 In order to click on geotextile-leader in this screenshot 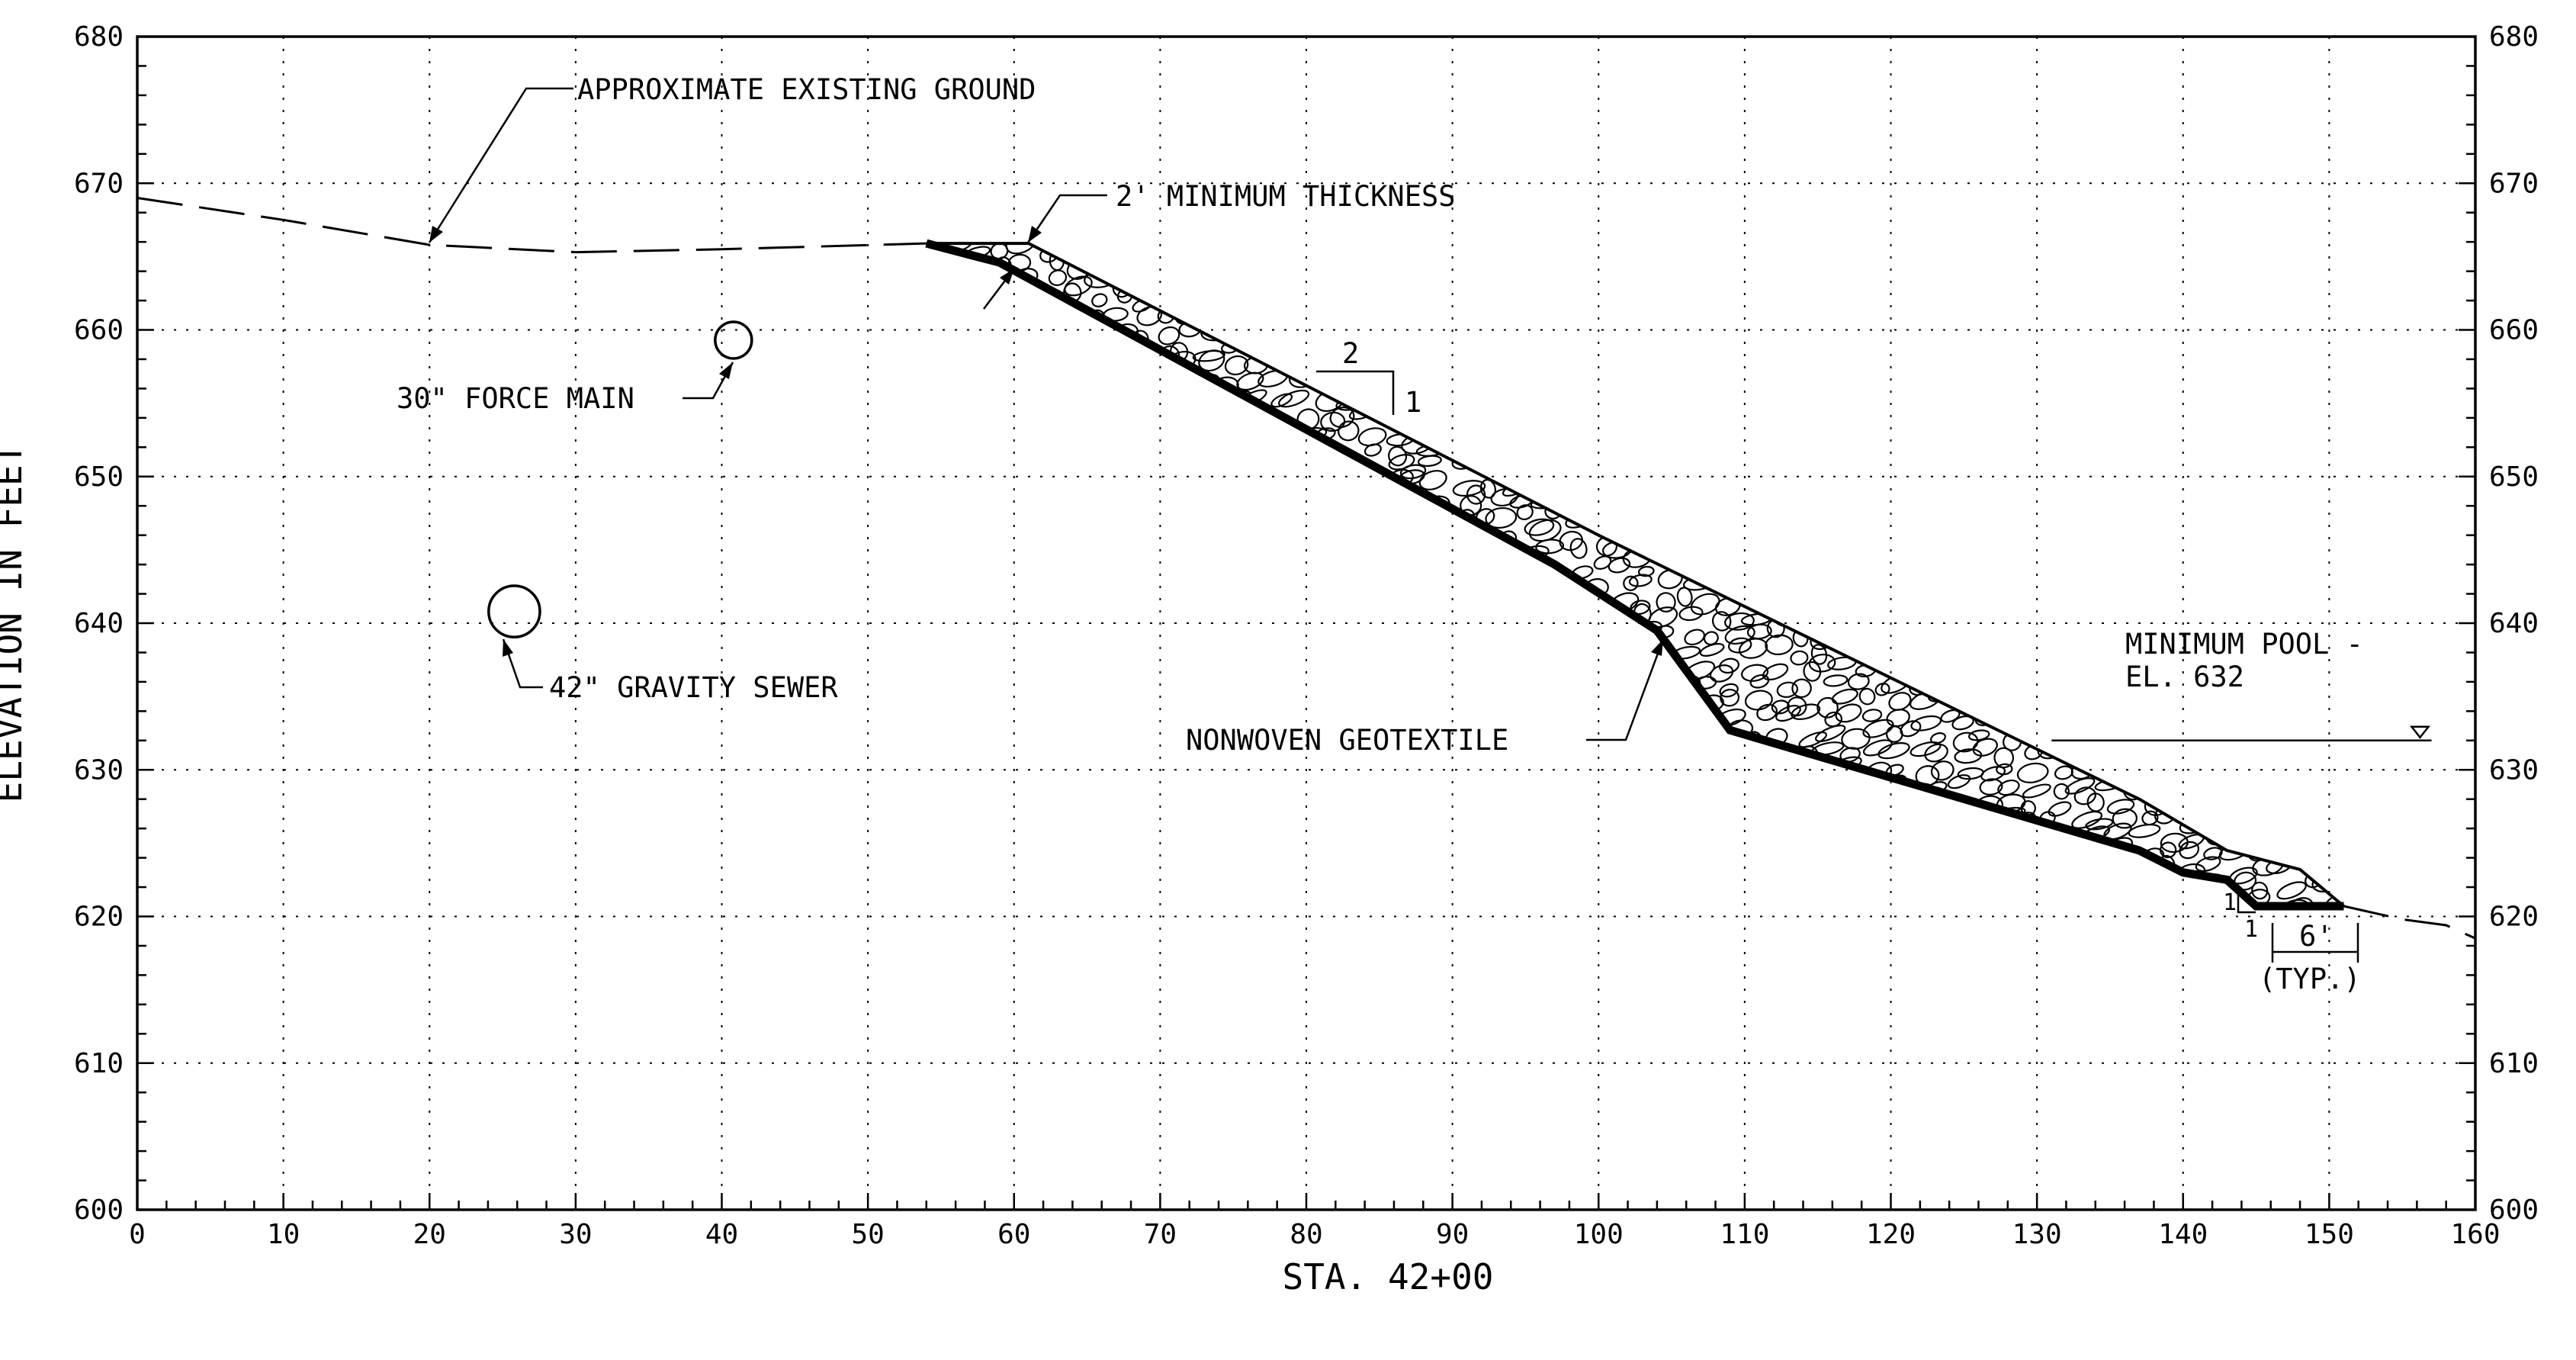, I will do `click(1625, 689)`.